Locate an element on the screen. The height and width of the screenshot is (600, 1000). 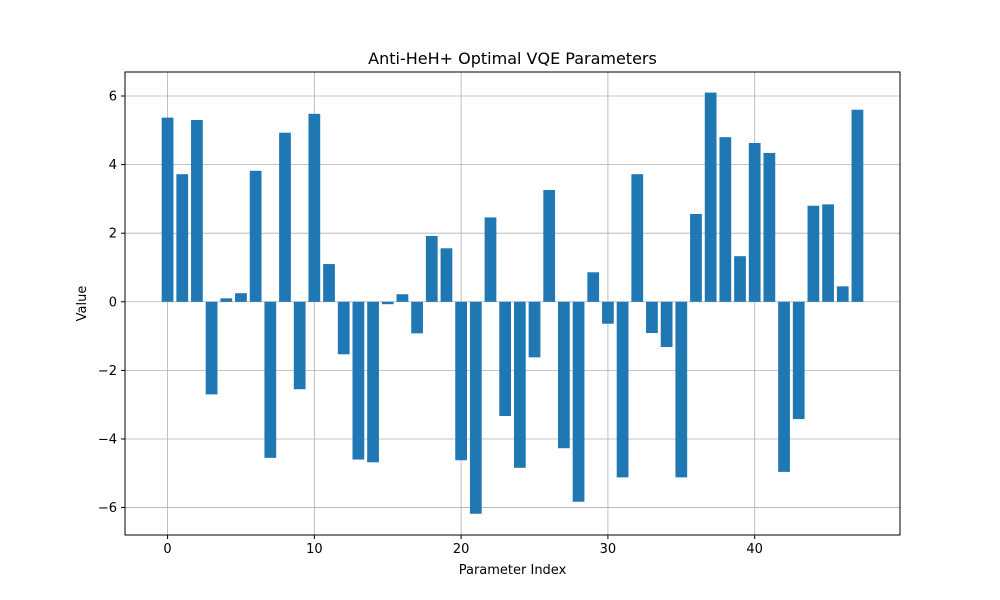
y-tick-label: −6 is located at coordinates (107, 508).